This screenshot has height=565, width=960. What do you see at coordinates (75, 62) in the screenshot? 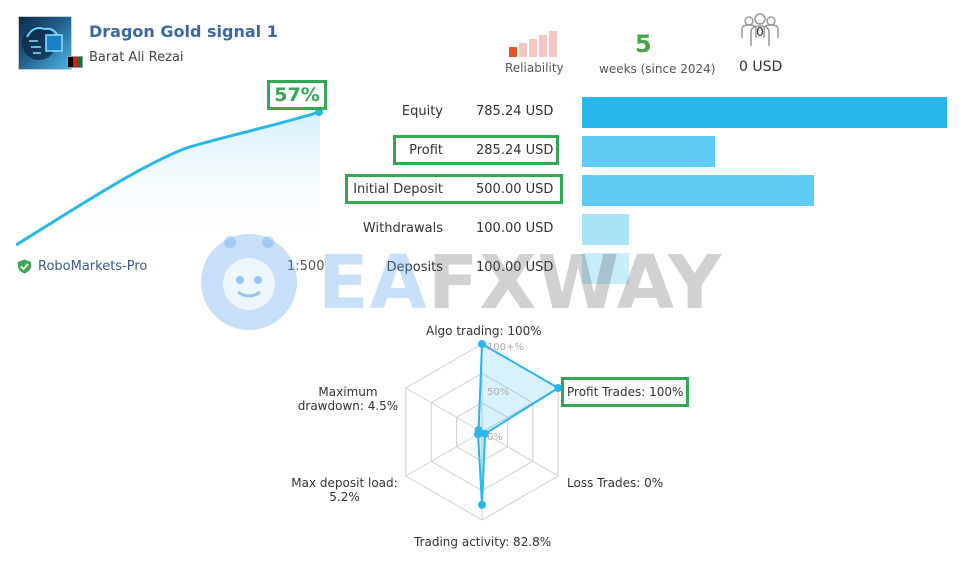
I see `country-flag-icon` at bounding box center [75, 62].